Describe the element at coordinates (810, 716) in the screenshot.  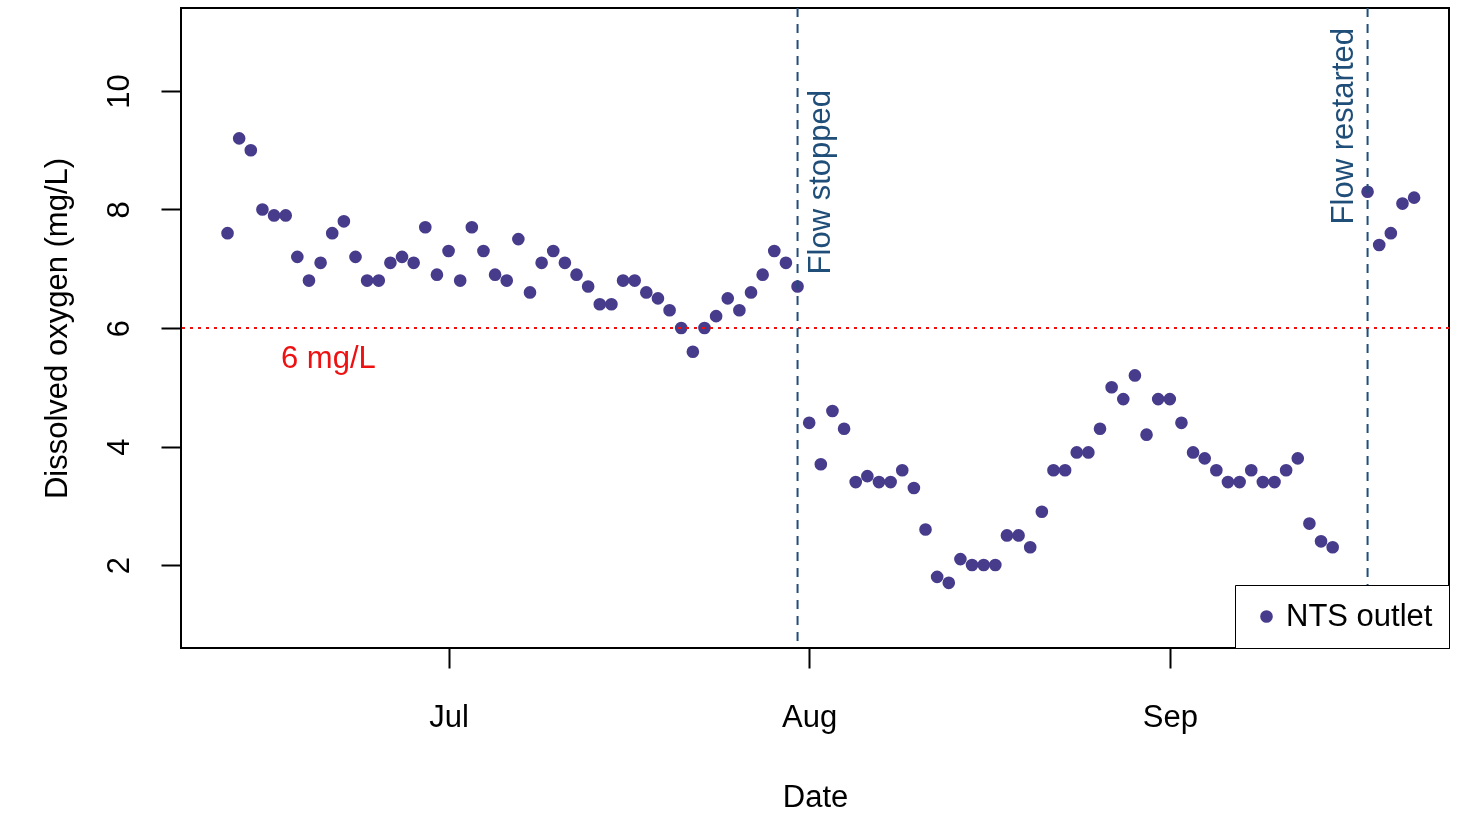
I see `x-tick-label: Aug` at that location.